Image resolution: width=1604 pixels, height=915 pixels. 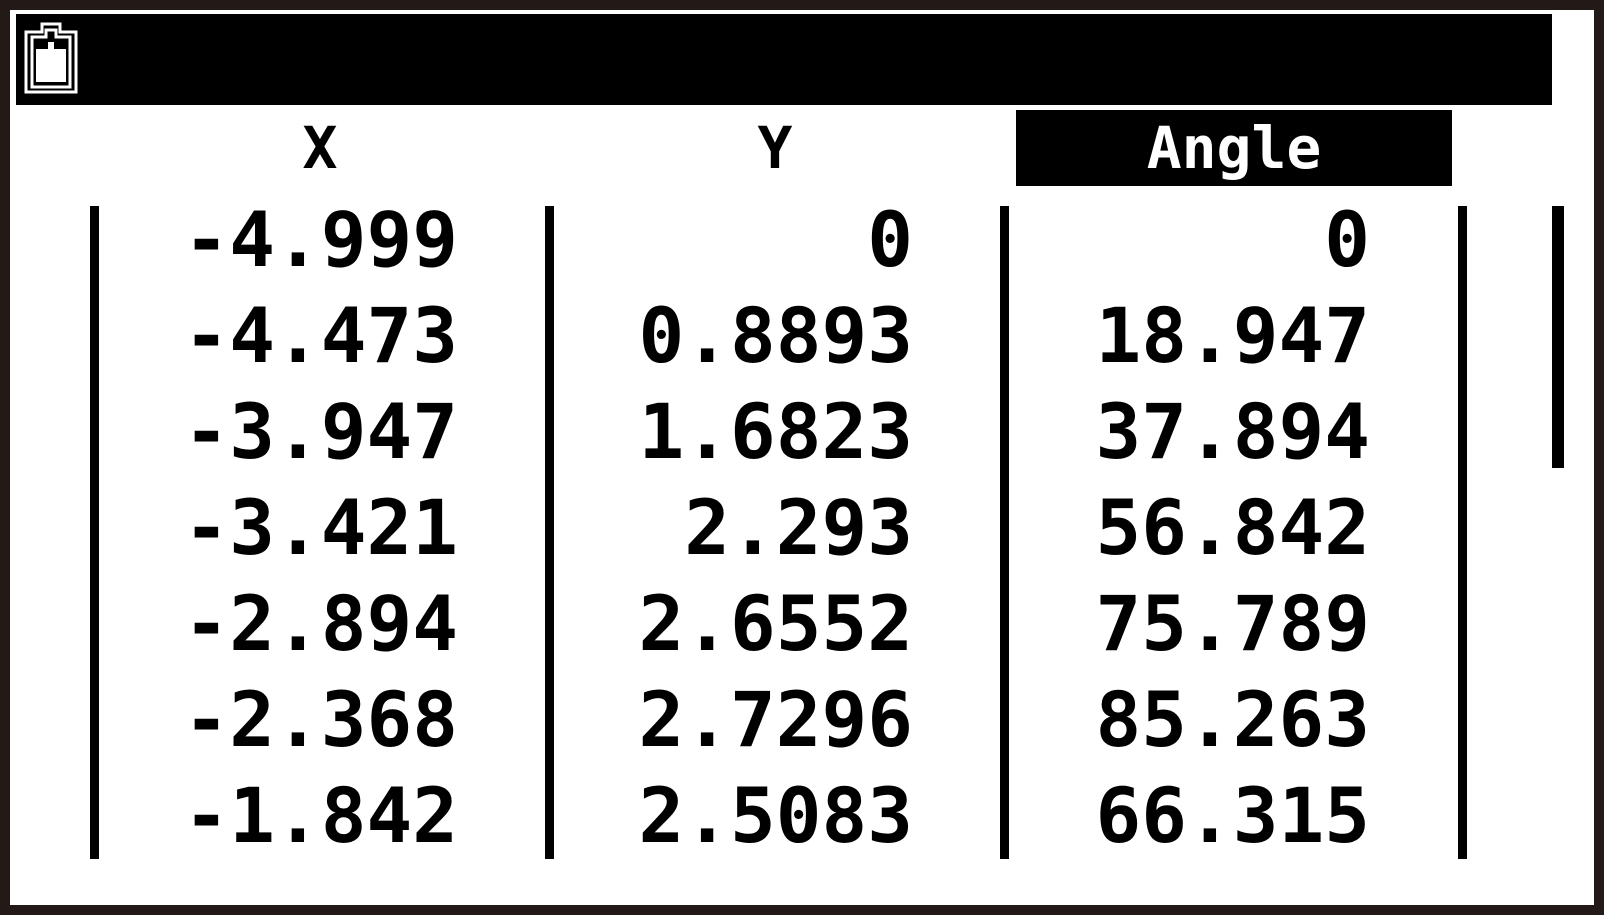 What do you see at coordinates (1558, 337) in the screenshot?
I see `scrollbar-thumb` at bounding box center [1558, 337].